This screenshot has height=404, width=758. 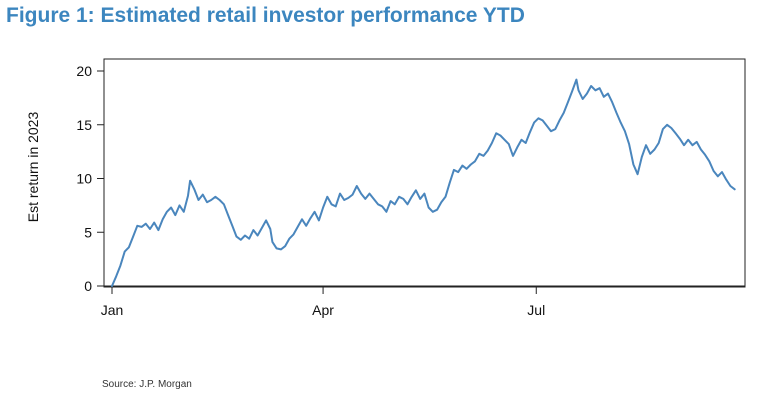 What do you see at coordinates (112, 310) in the screenshot?
I see `x-tick-label: Jan` at bounding box center [112, 310].